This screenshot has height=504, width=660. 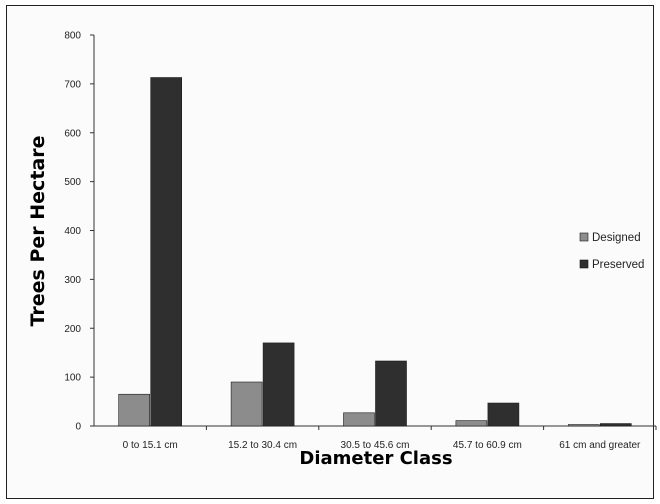 I want to click on y-axis-ticks: 0 100 200 300 400 500 600 700 800, so click(x=79, y=232).